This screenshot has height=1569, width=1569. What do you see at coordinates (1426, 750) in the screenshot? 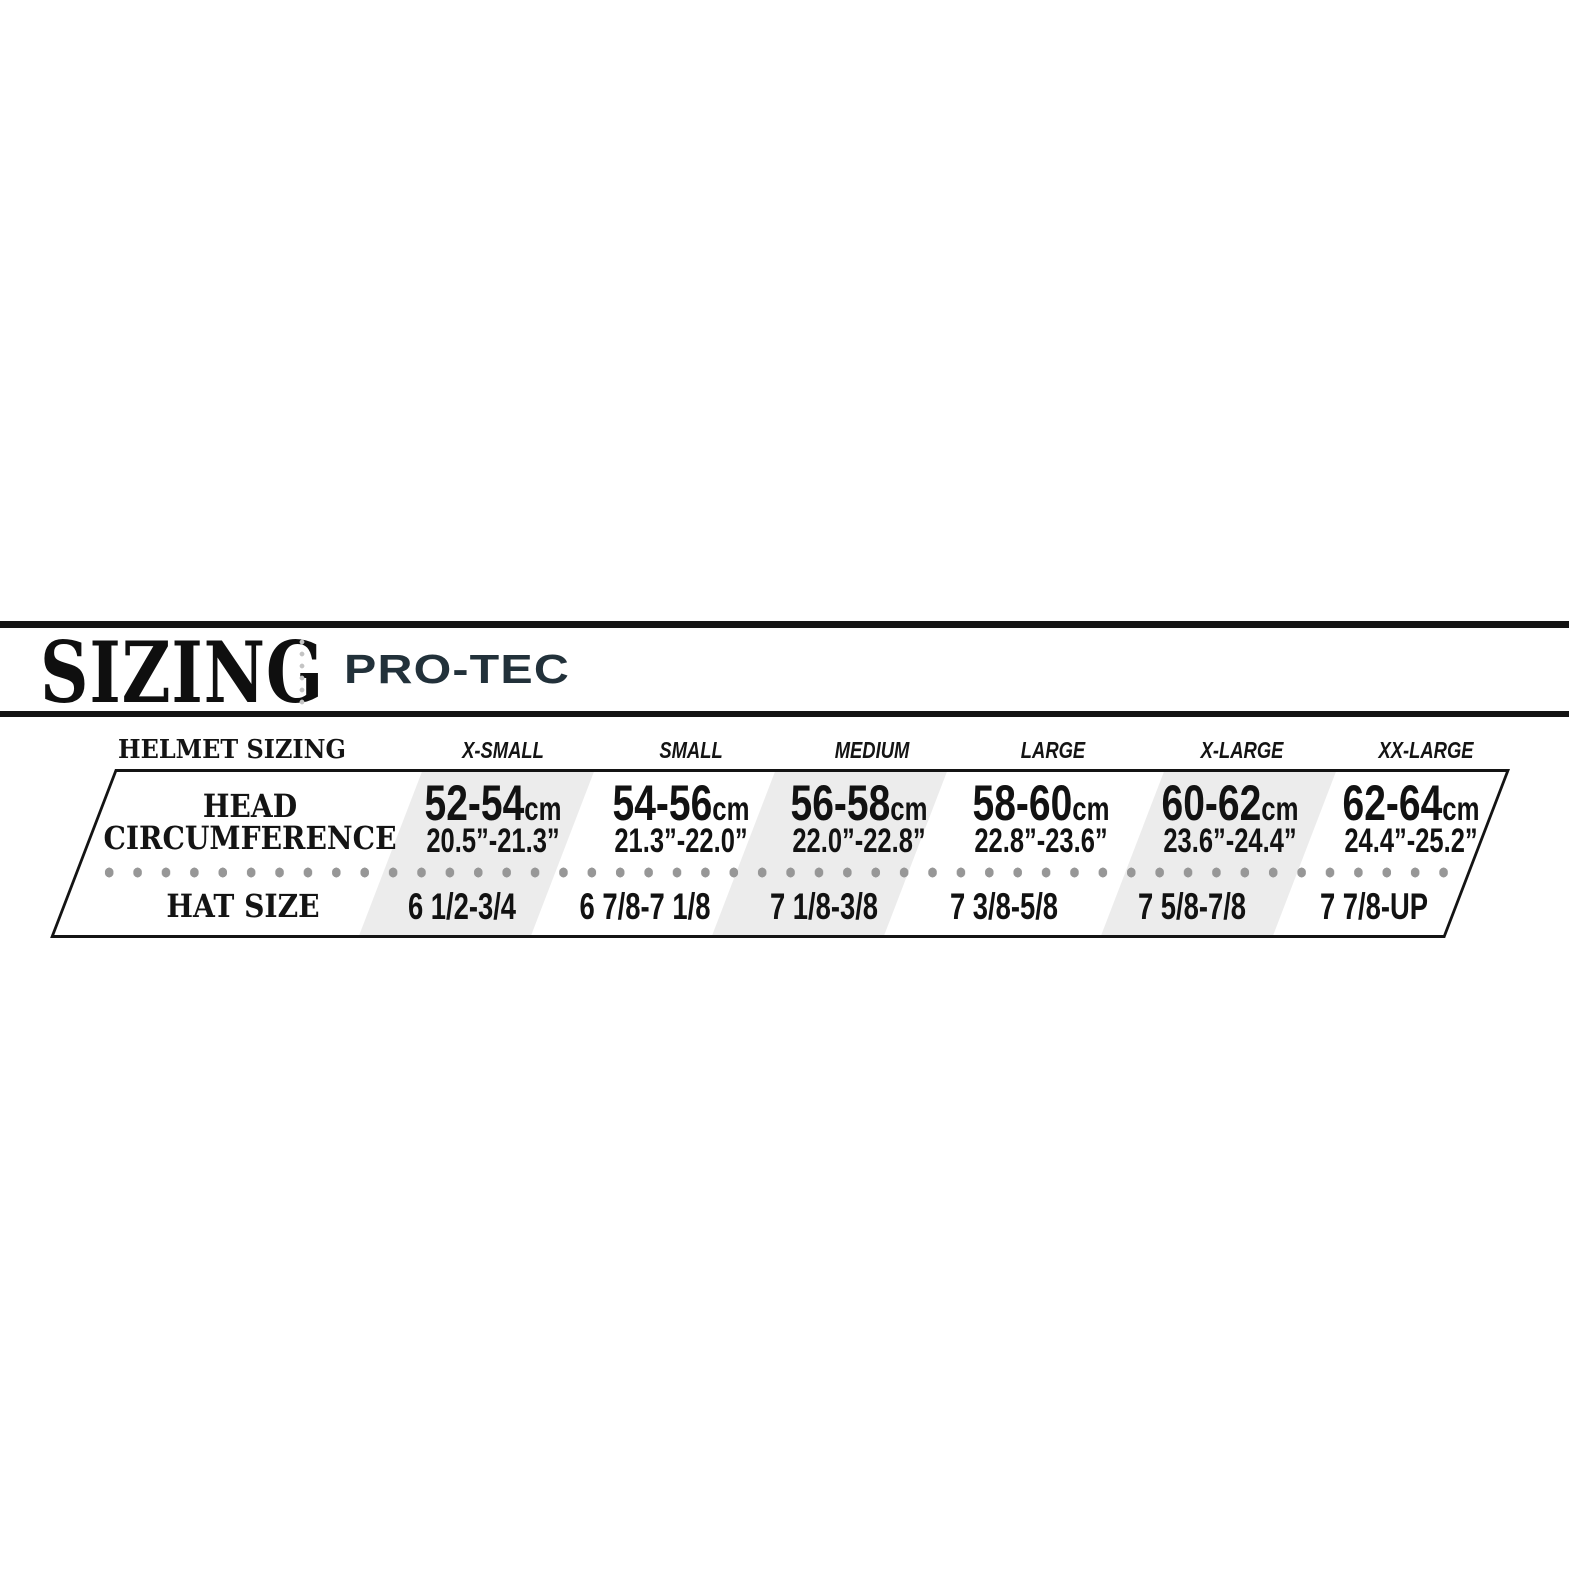
I see `column-header-xx-large: XX-LARGE` at bounding box center [1426, 750].